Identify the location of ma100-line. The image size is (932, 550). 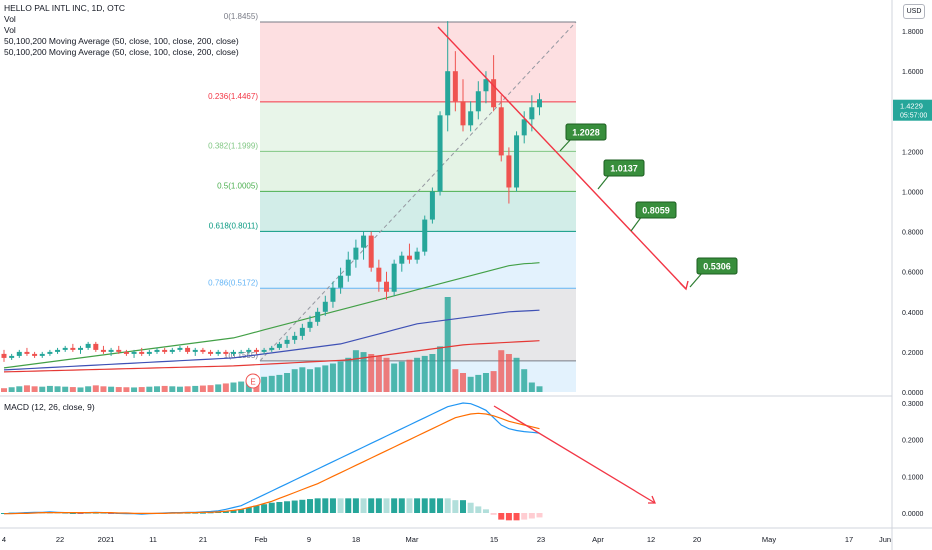
(271, 340).